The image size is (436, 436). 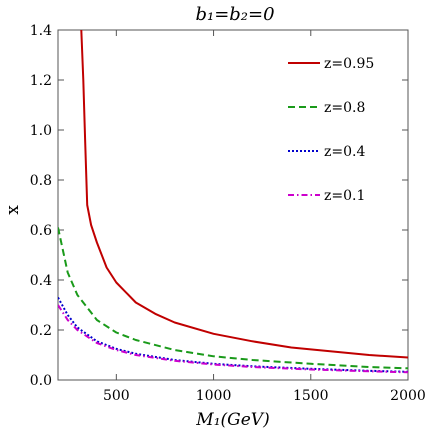 I want to click on chart-title: b₁=b₂=0, so click(x=234, y=14).